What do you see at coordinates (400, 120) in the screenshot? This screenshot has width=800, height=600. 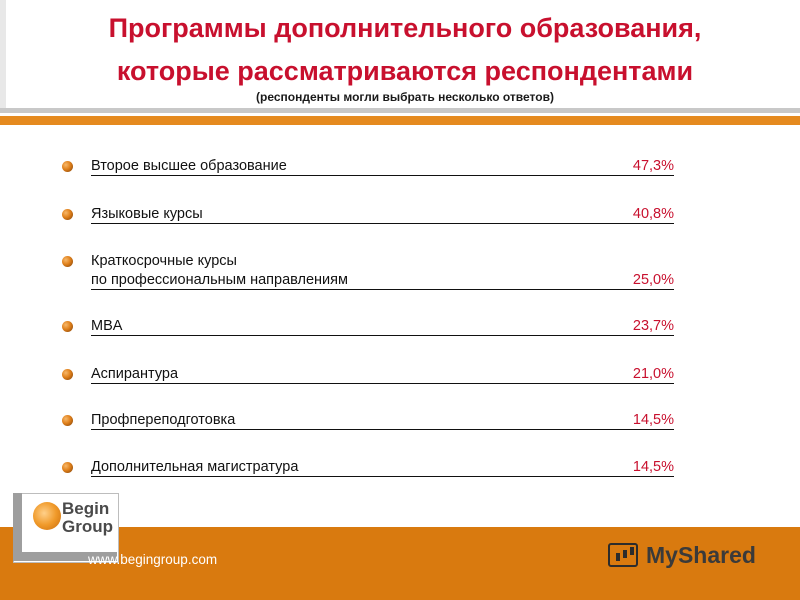 I see `header-divider-orange` at bounding box center [400, 120].